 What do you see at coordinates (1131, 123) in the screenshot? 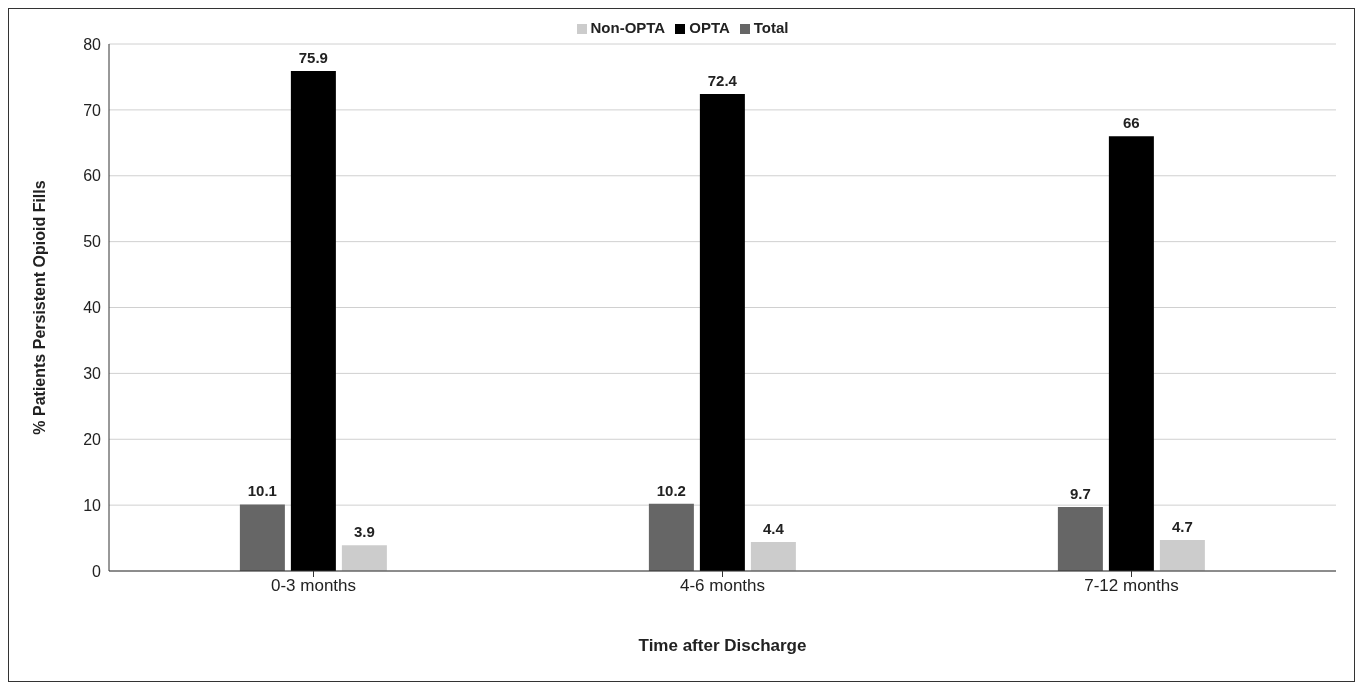
I see `data-label: 66` at bounding box center [1131, 123].